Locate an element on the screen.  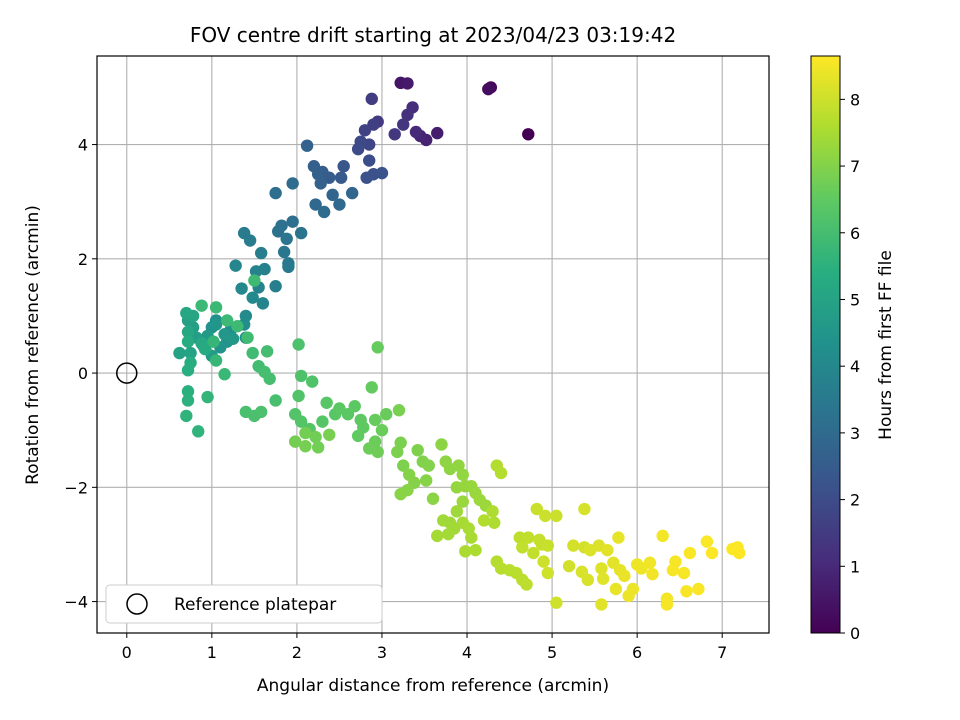
x-tick-label: 1 is located at coordinates (212, 652).